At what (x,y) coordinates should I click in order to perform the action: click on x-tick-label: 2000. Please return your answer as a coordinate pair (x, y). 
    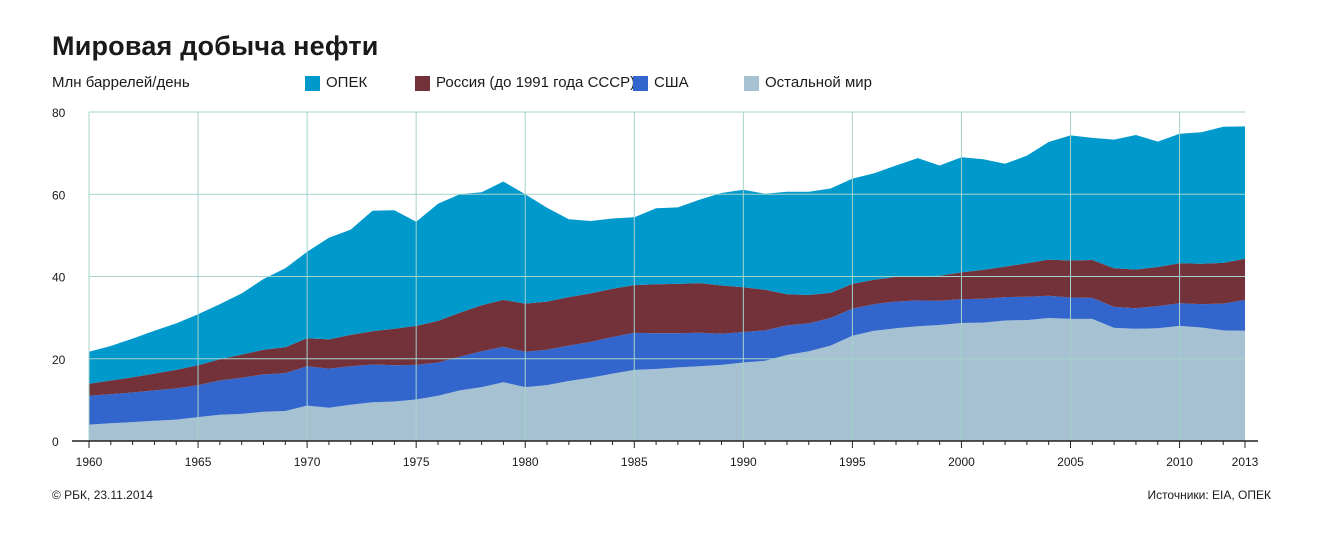
    Looking at the image, I should click on (961, 462).